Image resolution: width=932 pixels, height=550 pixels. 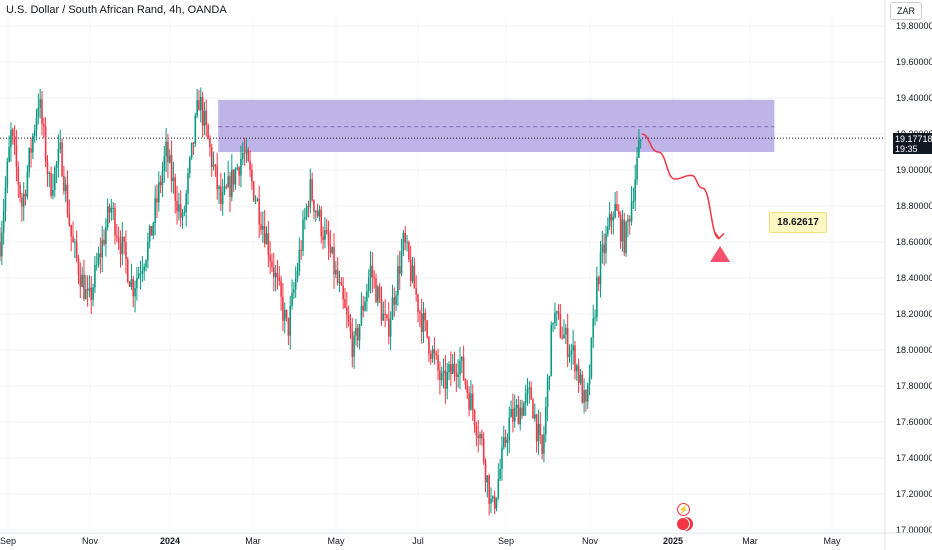 I want to click on y-tick-label: 19.80000, so click(x=914, y=26).